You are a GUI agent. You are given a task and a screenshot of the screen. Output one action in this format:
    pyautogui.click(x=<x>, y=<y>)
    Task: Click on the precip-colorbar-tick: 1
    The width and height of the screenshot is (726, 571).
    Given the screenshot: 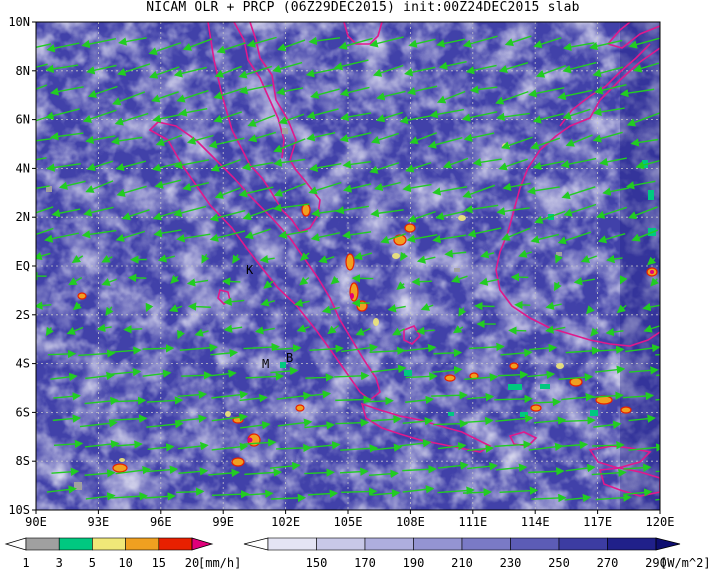 What is the action you would take?
    pyautogui.click(x=25, y=563)
    